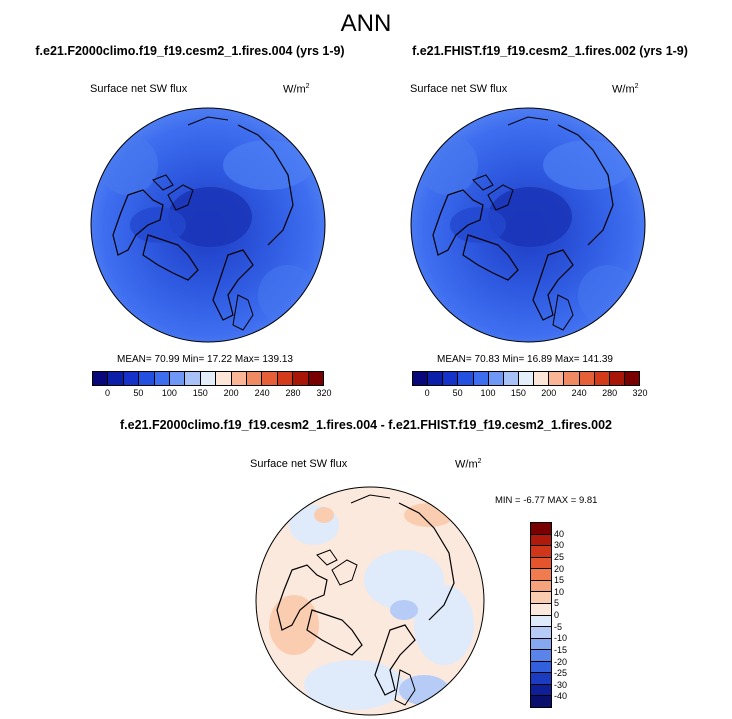 This screenshot has width=732, height=719. What do you see at coordinates (561, 638) in the screenshot?
I see `colorbar-tick-label: -10` at bounding box center [561, 638].